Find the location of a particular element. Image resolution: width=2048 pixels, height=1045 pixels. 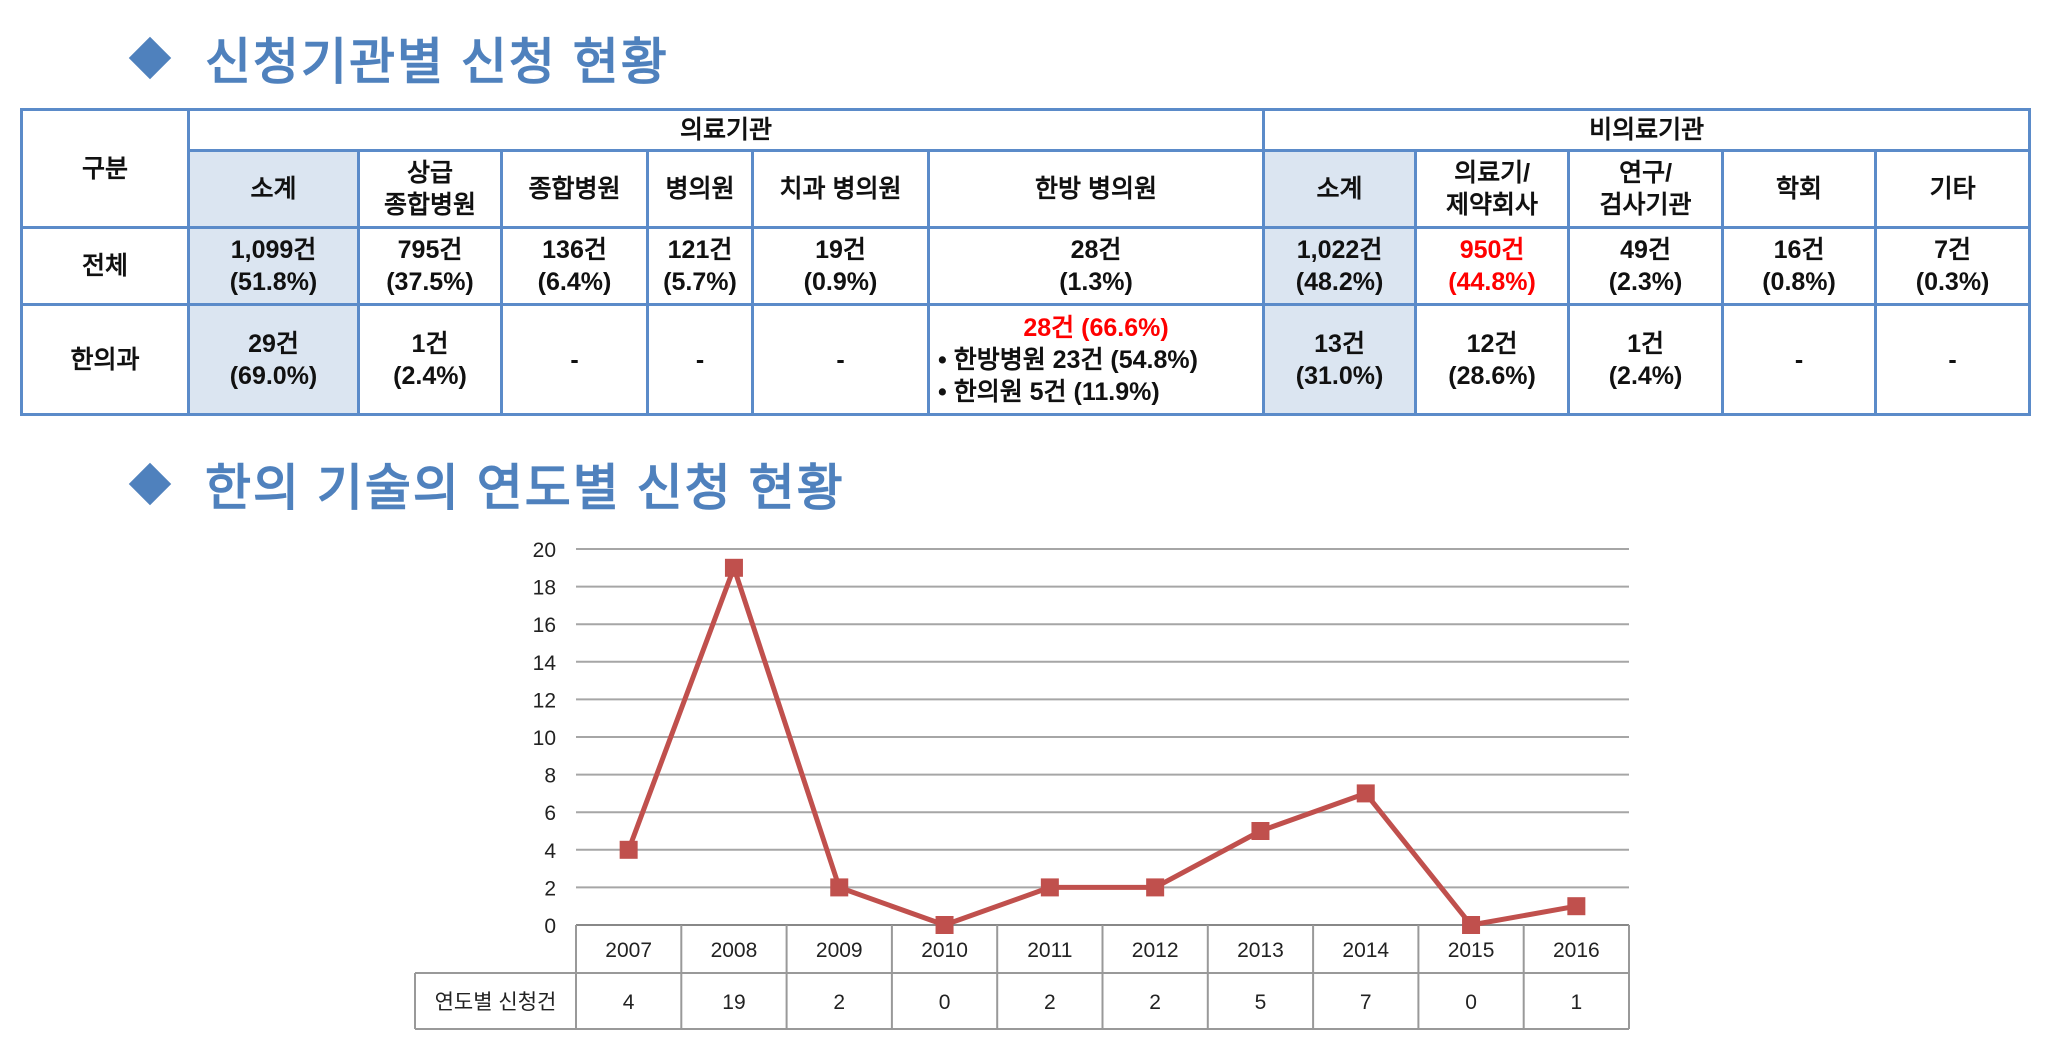

column-header: 한방 병의원 is located at coordinates (1096, 189).